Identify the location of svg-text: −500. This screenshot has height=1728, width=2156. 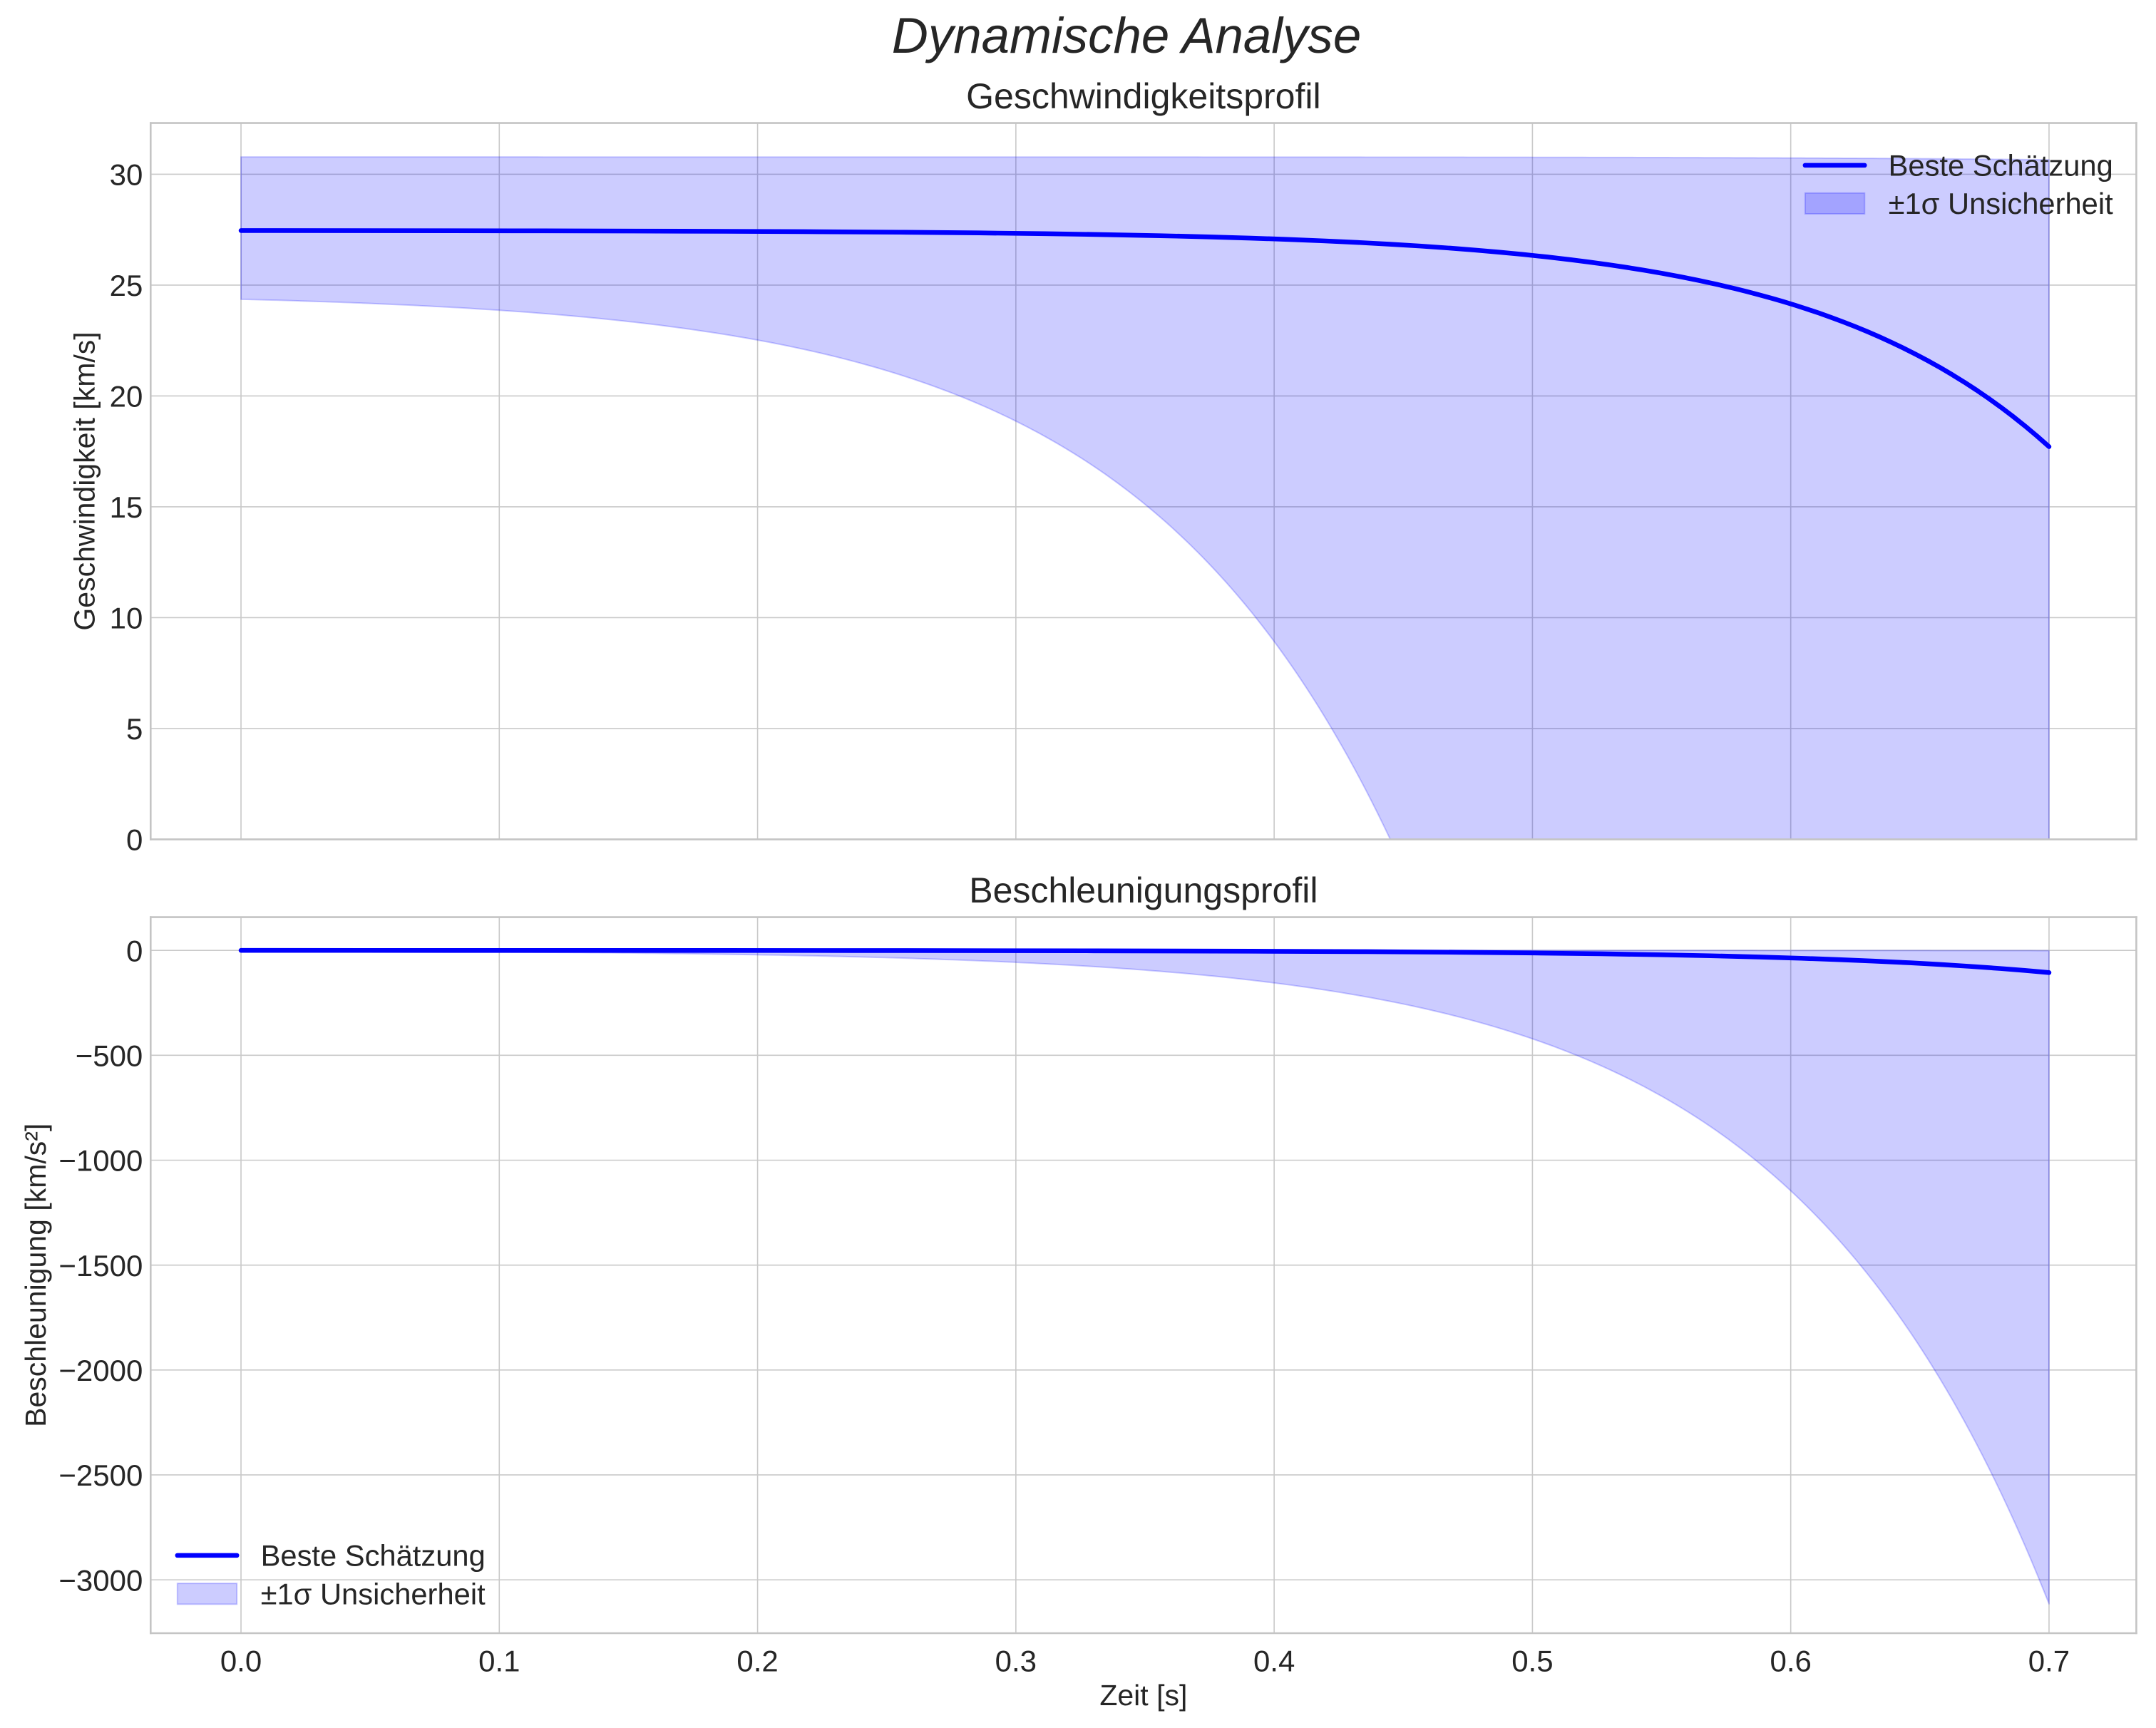
(109, 1056).